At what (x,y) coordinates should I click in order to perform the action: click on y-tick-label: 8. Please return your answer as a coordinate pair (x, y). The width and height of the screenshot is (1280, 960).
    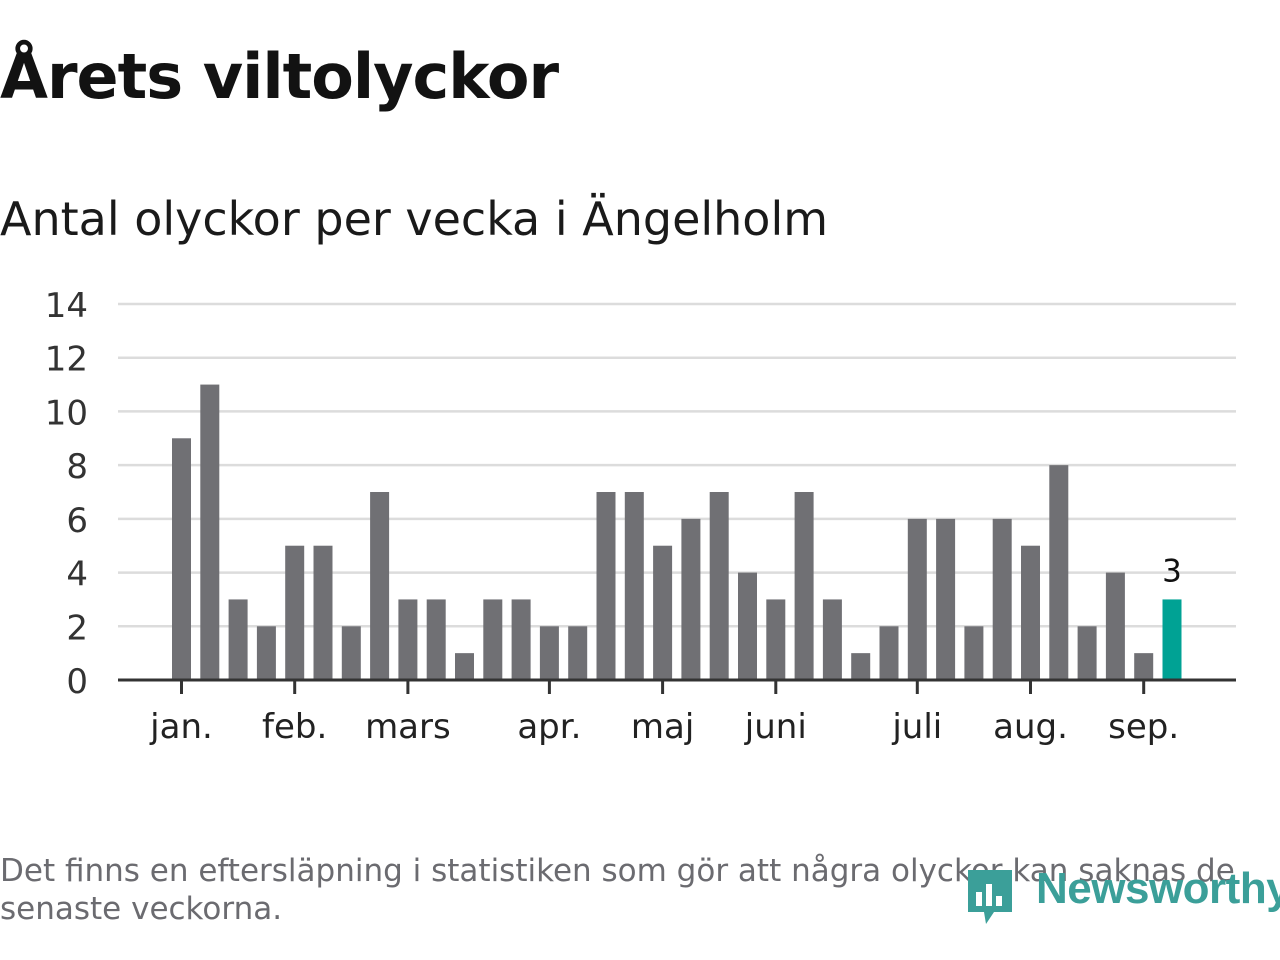
    Looking at the image, I should click on (77, 467).